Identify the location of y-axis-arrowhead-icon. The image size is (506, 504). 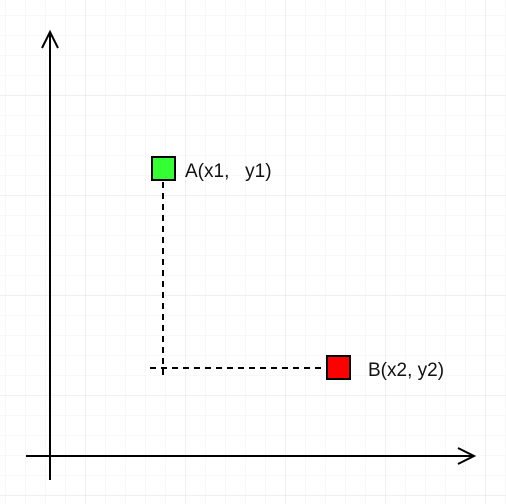
(50, 39).